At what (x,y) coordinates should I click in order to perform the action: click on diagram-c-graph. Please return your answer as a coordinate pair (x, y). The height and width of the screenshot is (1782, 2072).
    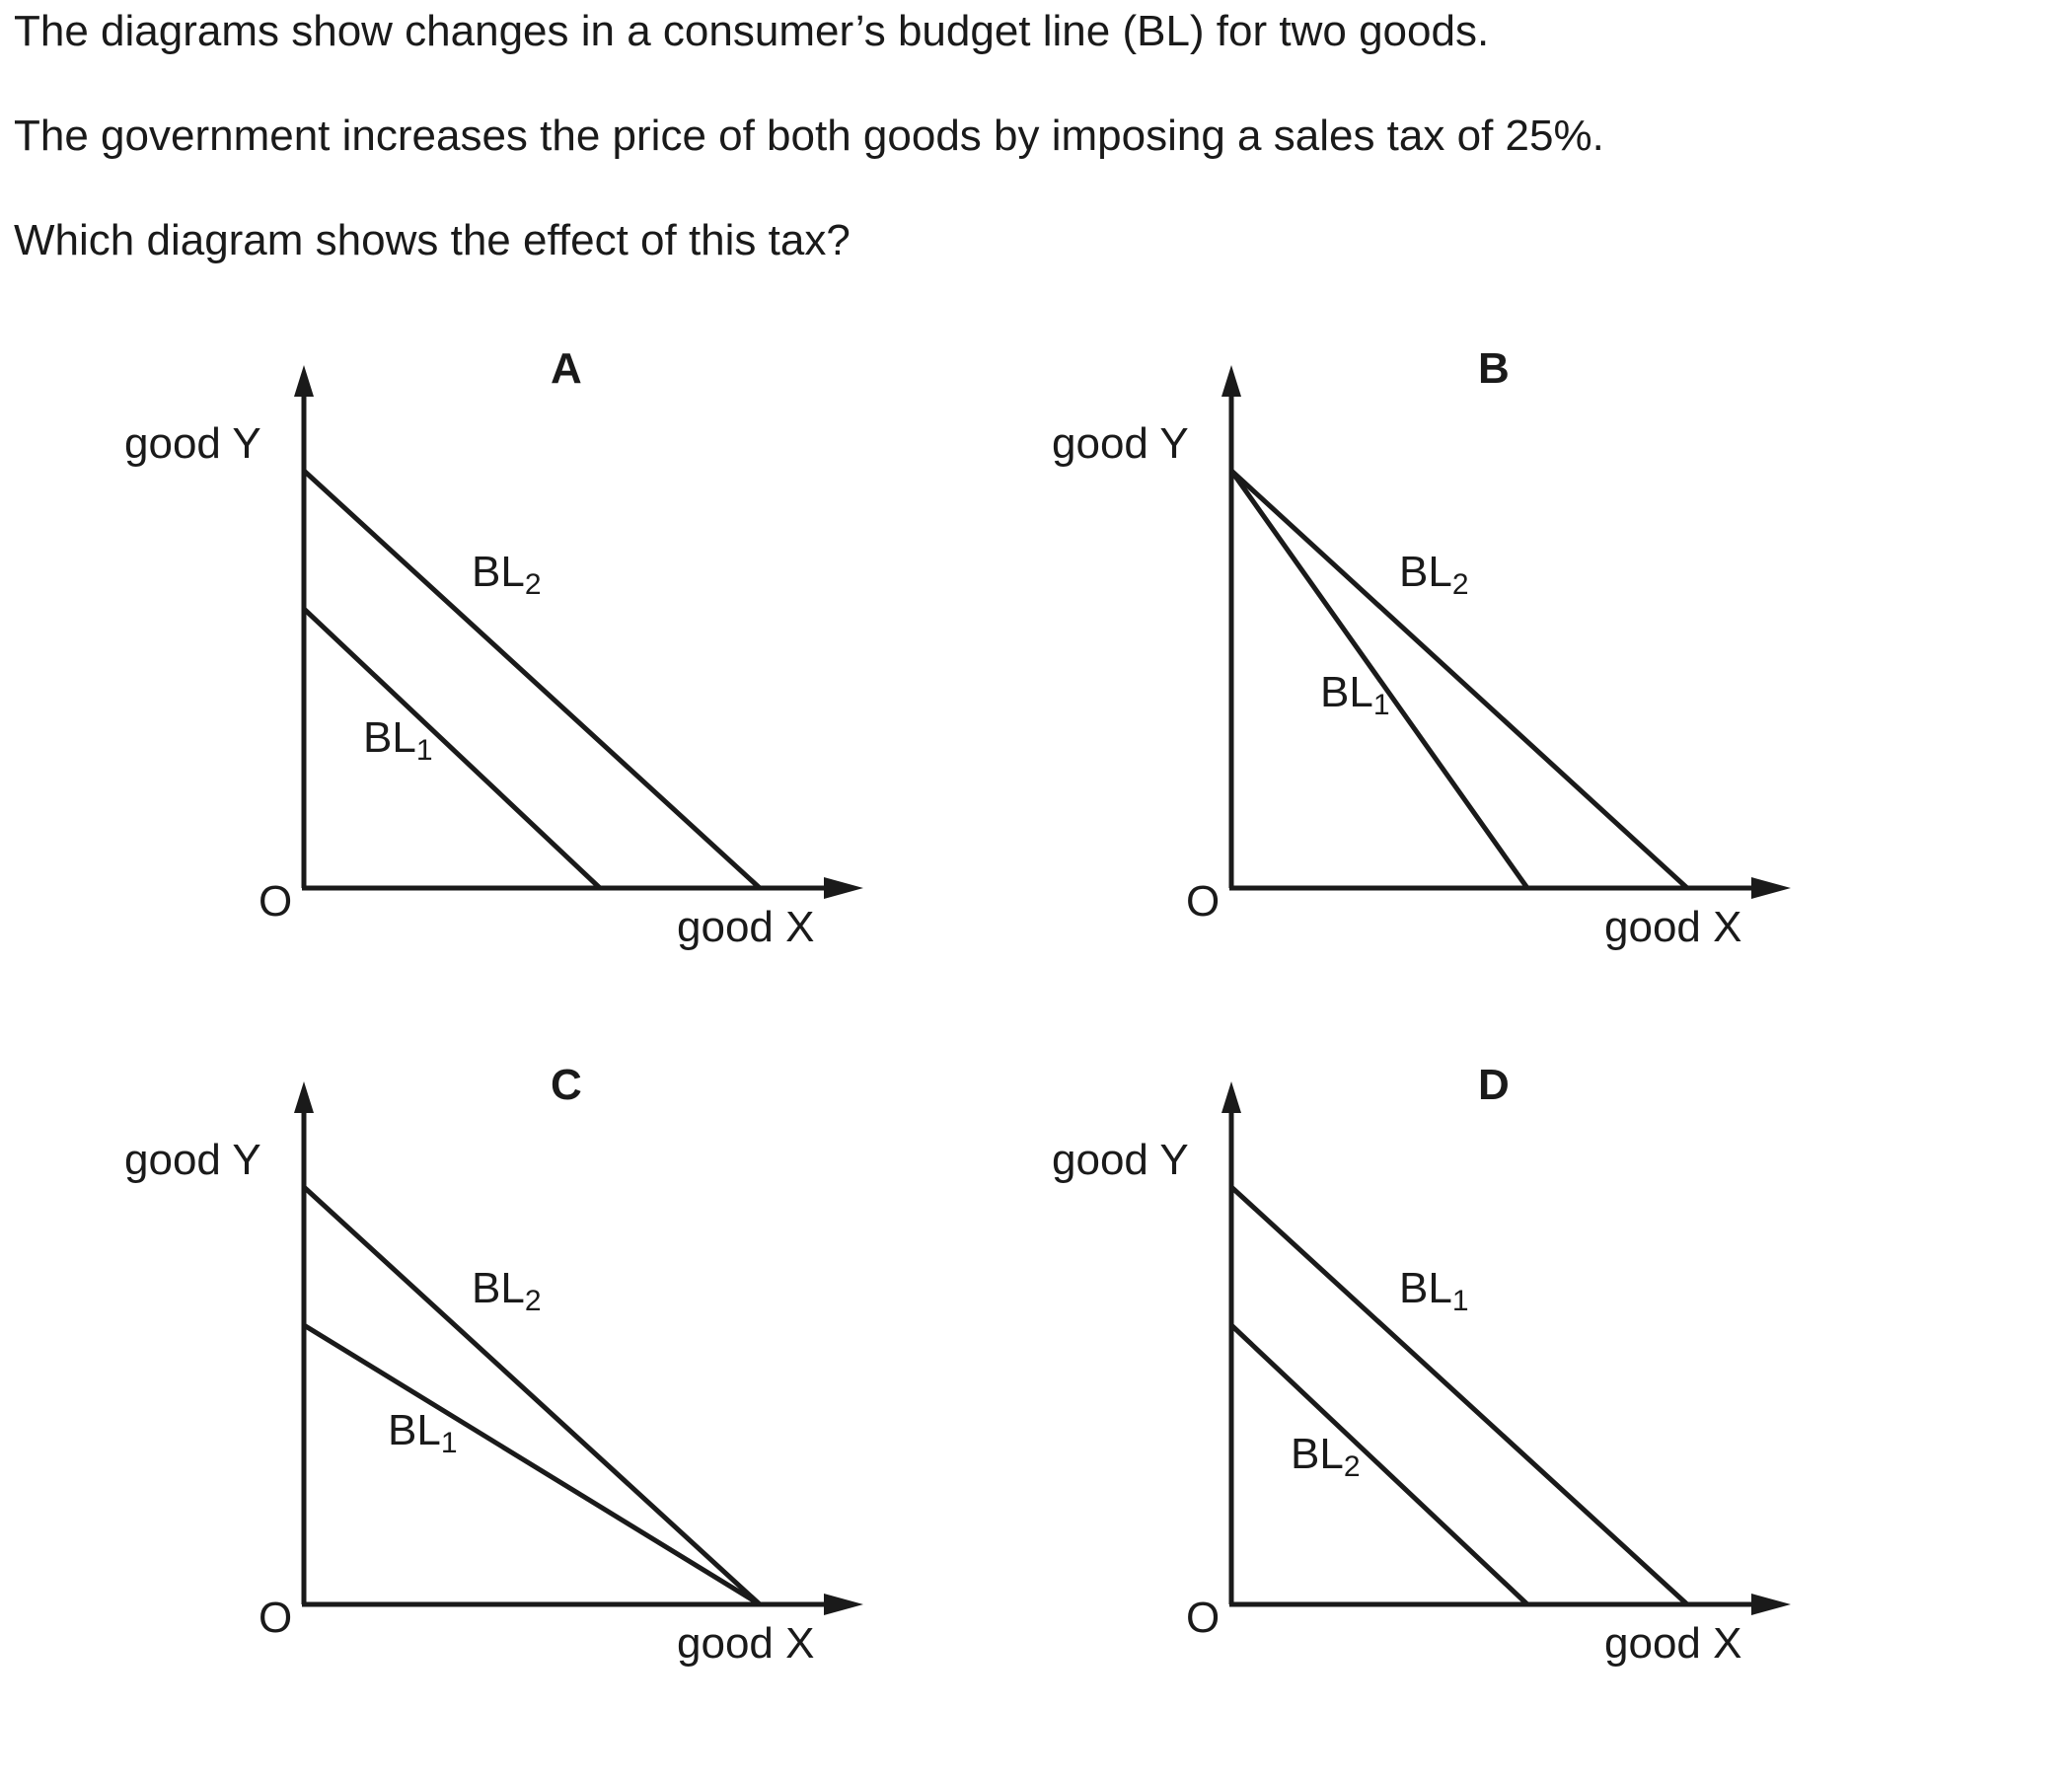
    Looking at the image, I should click on (578, 1348).